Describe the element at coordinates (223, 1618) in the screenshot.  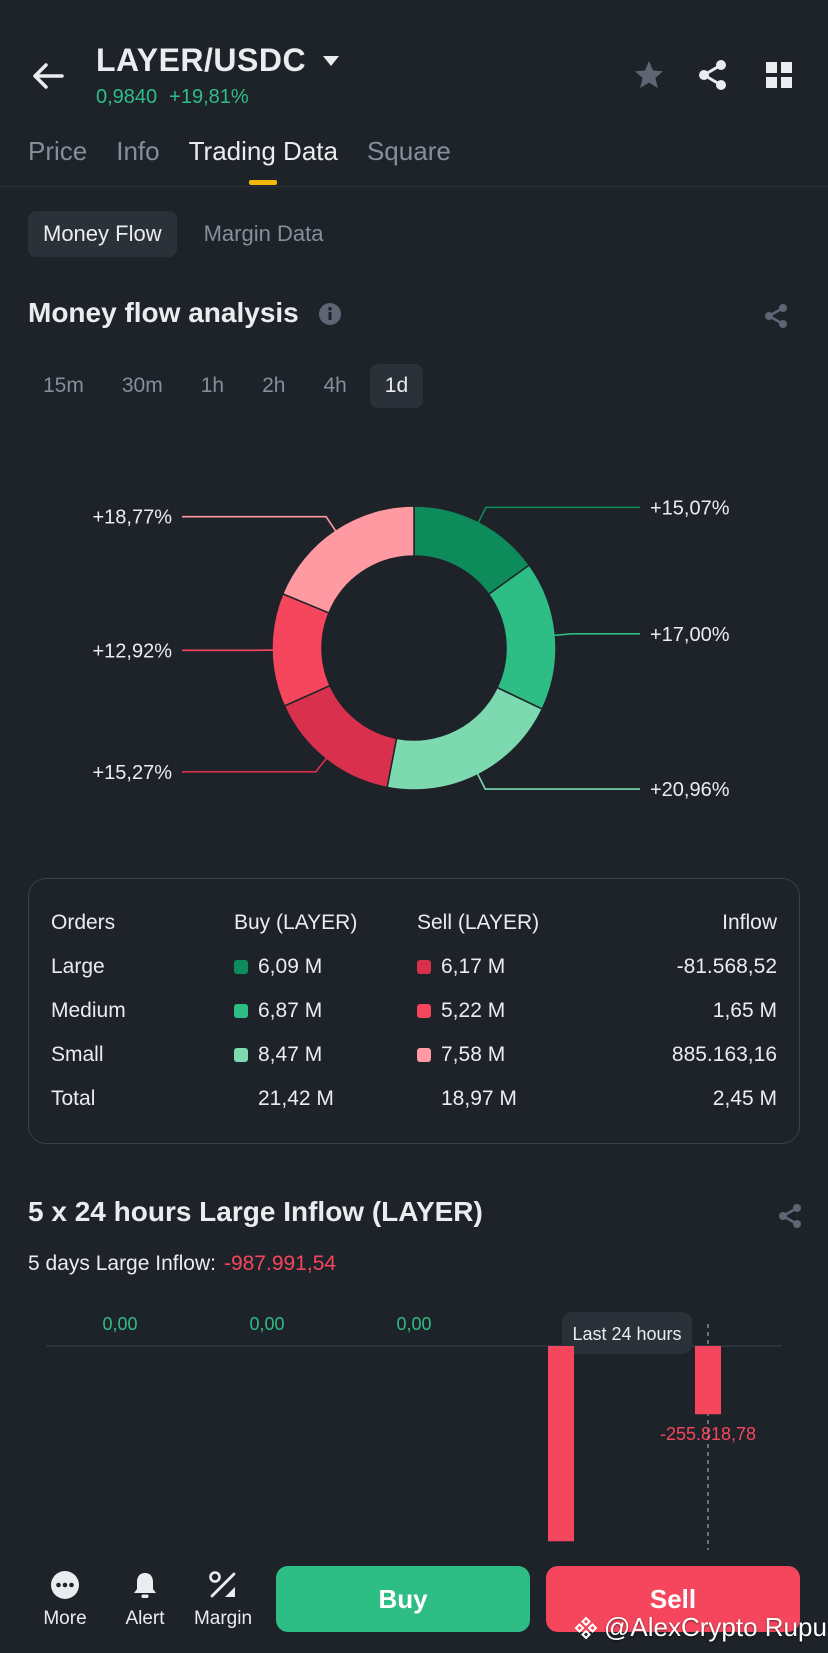
I see `nav-margin-label: Margin` at that location.